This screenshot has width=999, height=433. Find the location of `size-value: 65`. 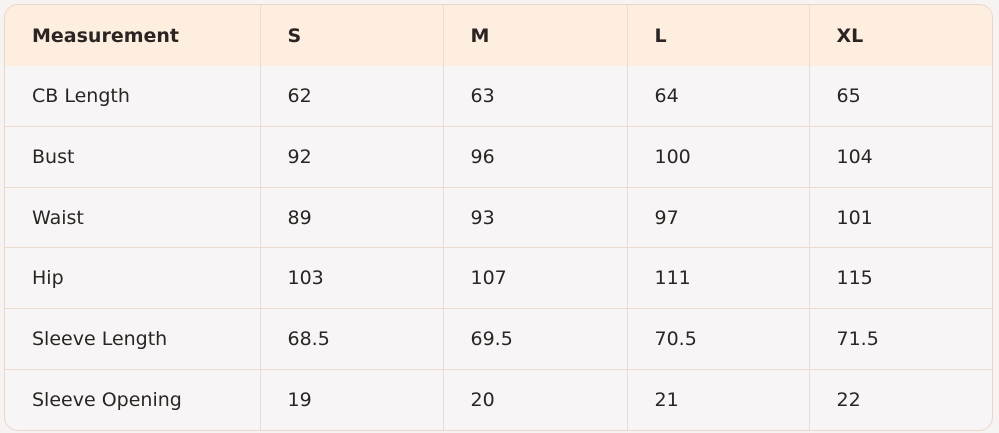

size-value: 65 is located at coordinates (900, 96).